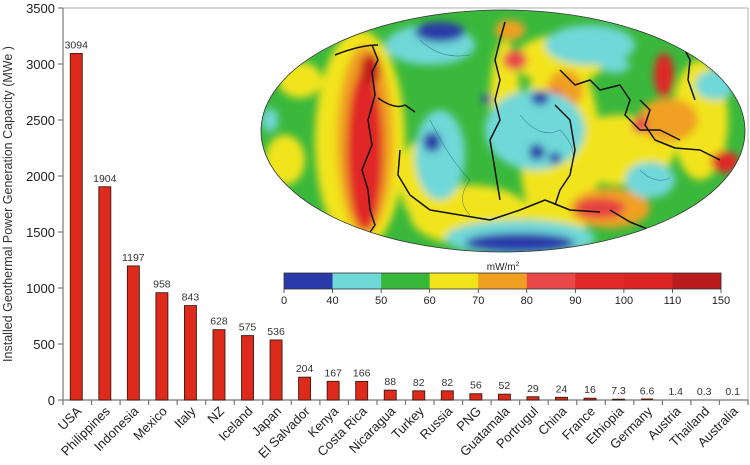  Describe the element at coordinates (248, 328) in the screenshot. I see `bar-value-label: 575` at that location.